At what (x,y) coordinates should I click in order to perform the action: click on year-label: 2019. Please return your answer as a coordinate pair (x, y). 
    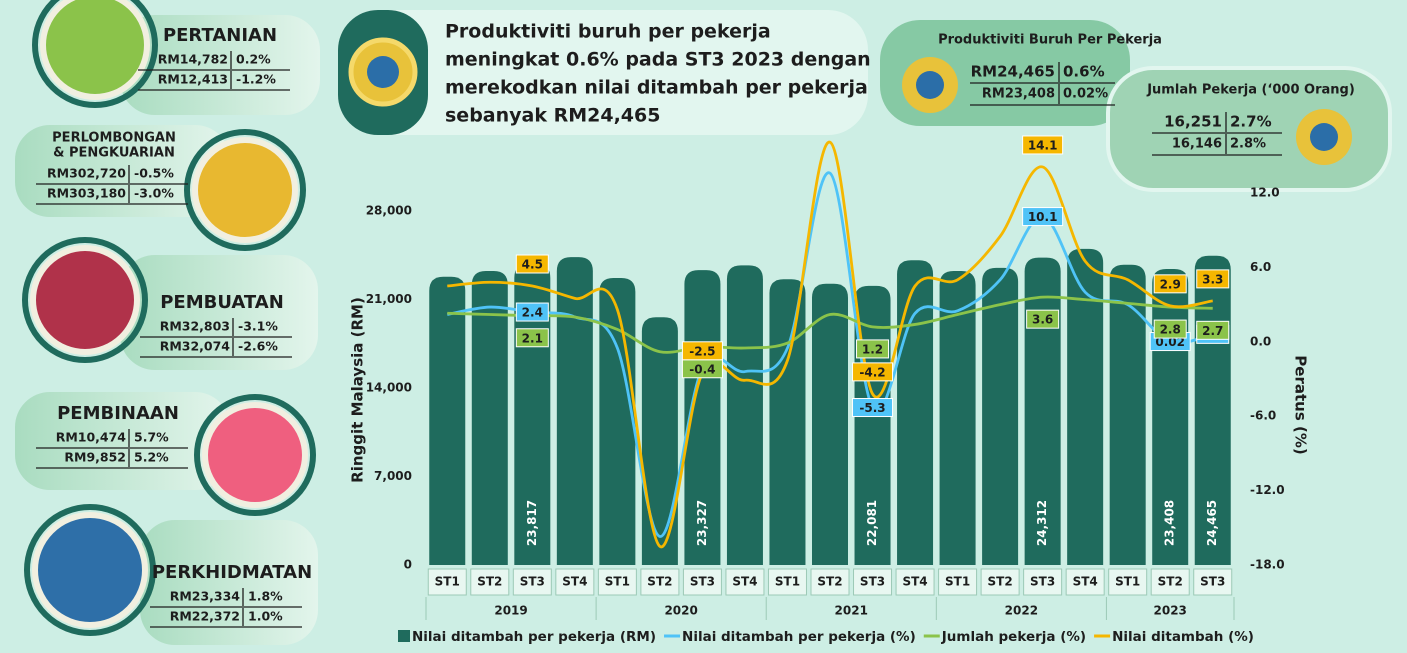
    Looking at the image, I should click on (510, 611).